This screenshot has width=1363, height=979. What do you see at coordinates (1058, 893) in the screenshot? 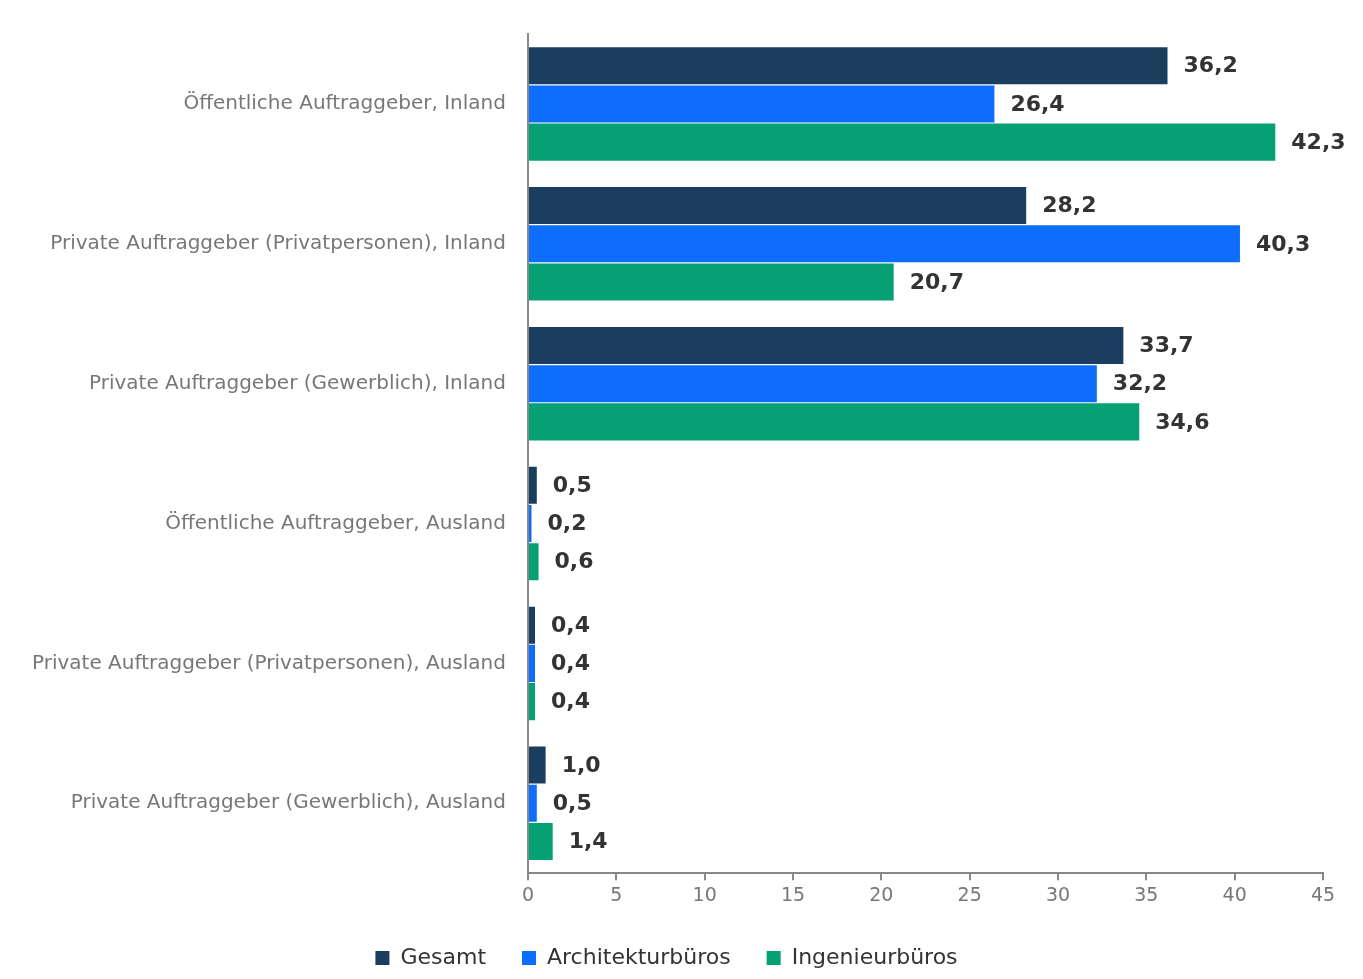
I see `x-tick-label: 30` at bounding box center [1058, 893].